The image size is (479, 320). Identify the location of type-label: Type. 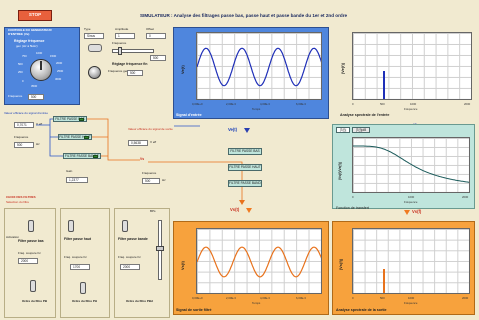
(87, 29).